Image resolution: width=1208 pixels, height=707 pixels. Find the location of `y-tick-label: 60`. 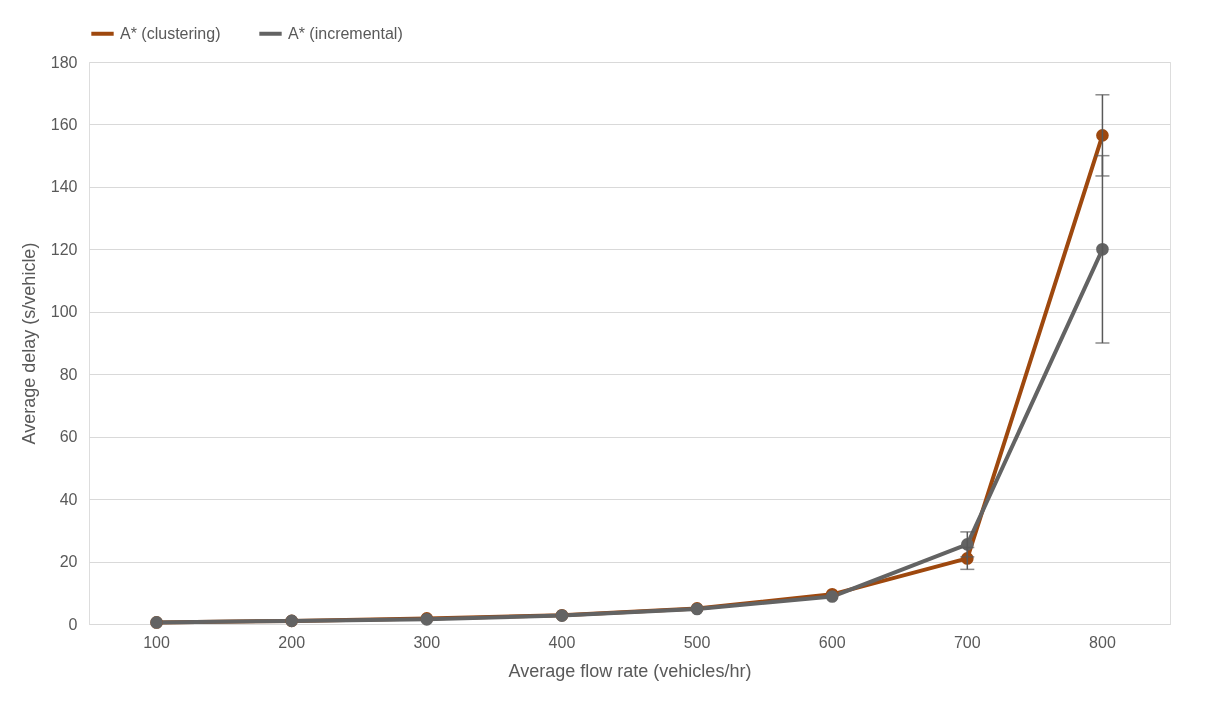

y-tick-label: 60 is located at coordinates (68, 437).